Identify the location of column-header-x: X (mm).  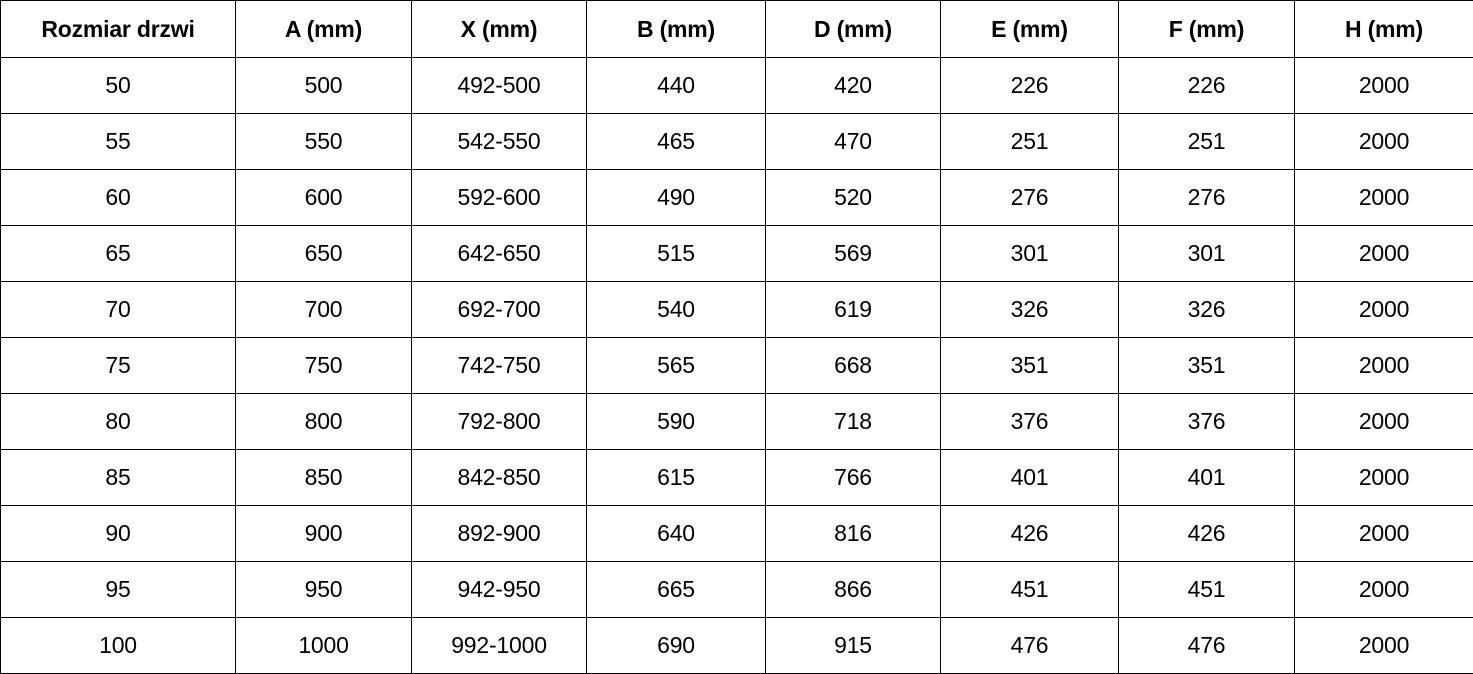
(499, 29).